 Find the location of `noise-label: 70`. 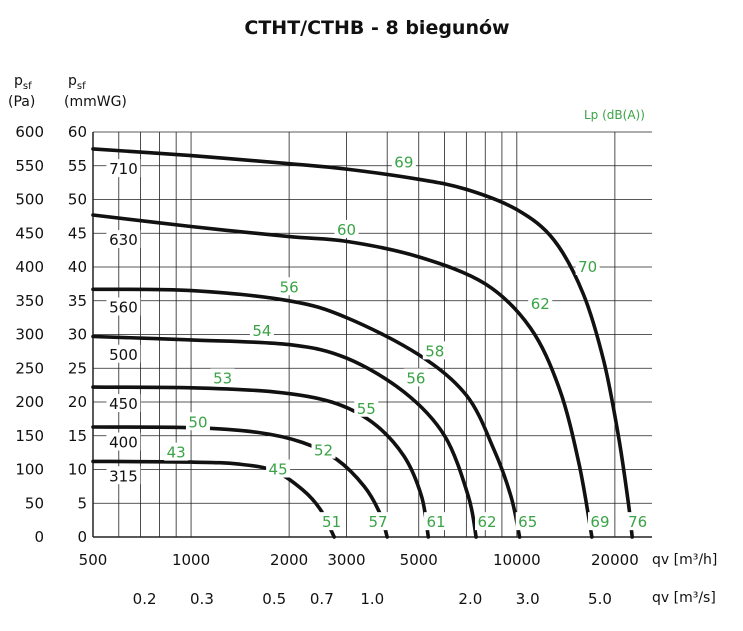

noise-label: 70 is located at coordinates (587, 267).